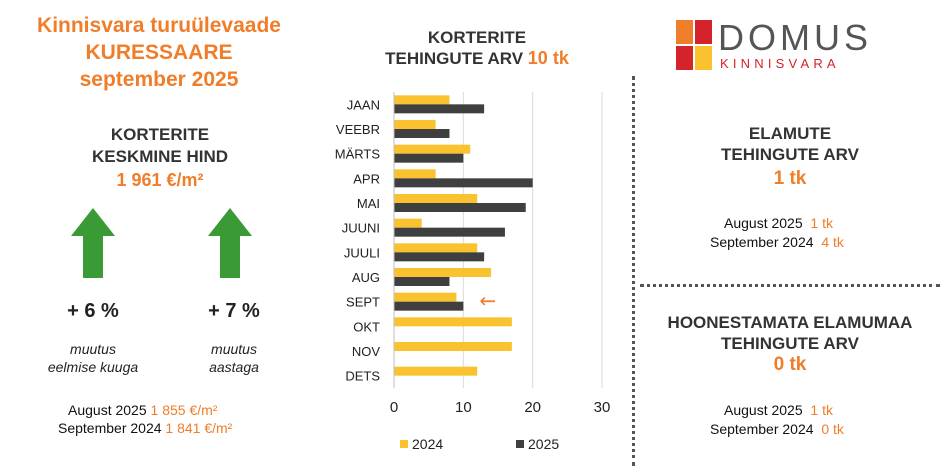  What do you see at coordinates (366, 178) in the screenshot?
I see `y-category-label: APR` at bounding box center [366, 178].